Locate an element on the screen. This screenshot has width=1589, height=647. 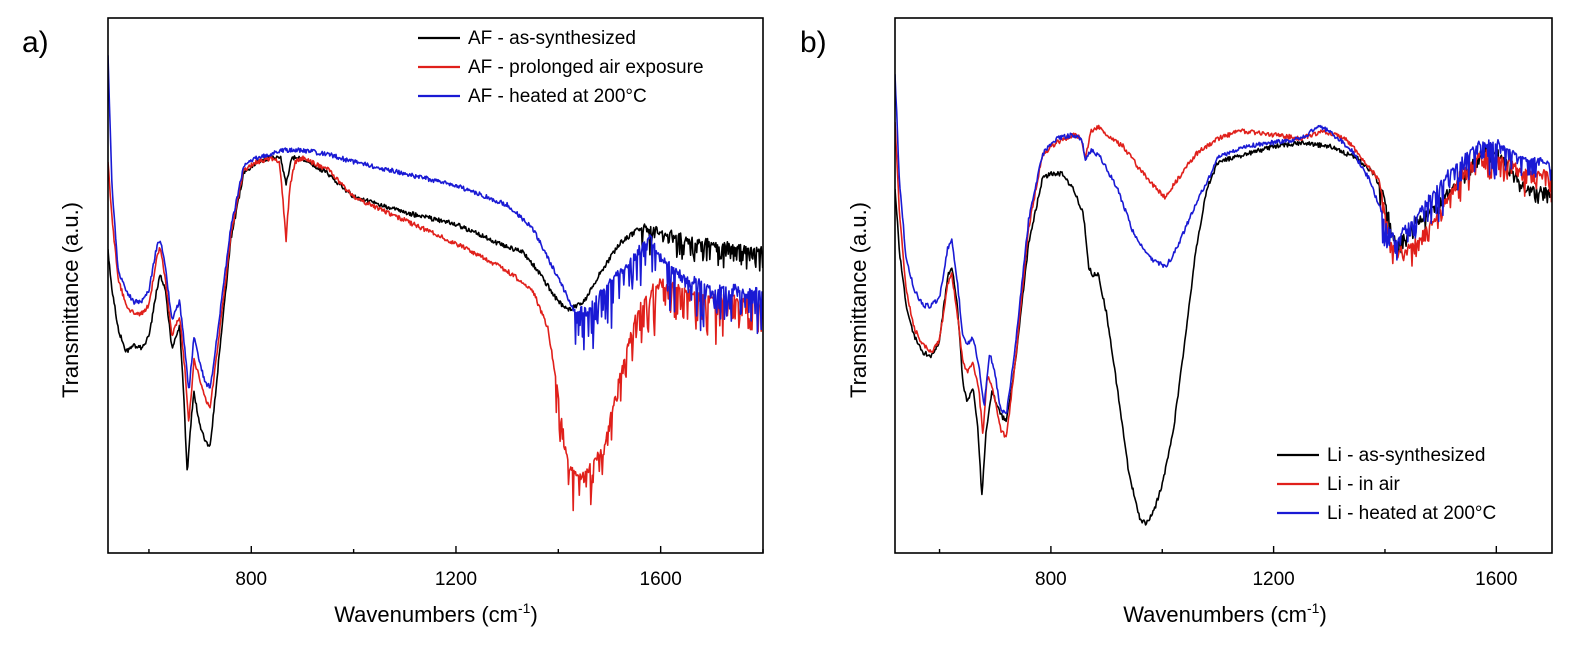
legend-label: Li - heated at 200°C is located at coordinates (1411, 513).